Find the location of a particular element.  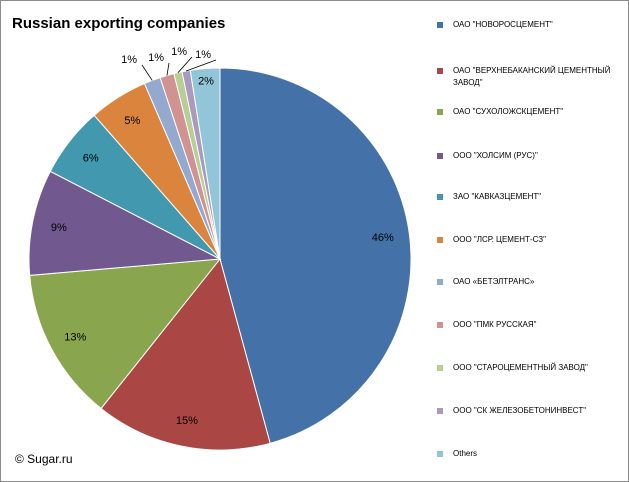

slice-label-11: 2% is located at coordinates (206, 82).